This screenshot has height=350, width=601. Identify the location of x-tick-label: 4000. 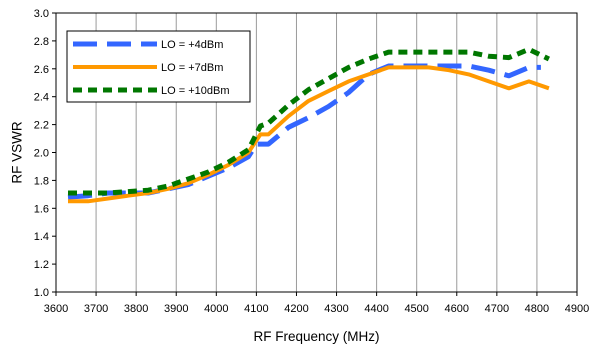
(216, 309).